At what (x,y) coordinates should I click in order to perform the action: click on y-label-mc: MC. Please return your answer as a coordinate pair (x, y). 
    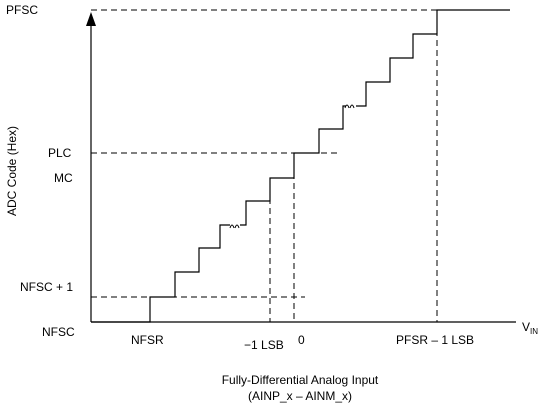
    Looking at the image, I should click on (63, 178).